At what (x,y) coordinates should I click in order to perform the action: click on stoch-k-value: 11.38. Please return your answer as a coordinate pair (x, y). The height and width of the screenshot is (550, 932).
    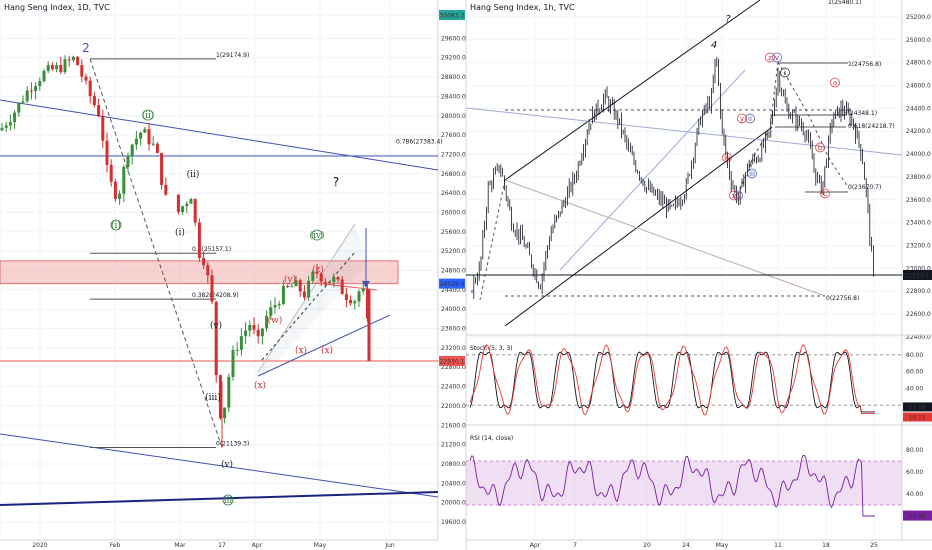
    Looking at the image, I should click on (916, 407).